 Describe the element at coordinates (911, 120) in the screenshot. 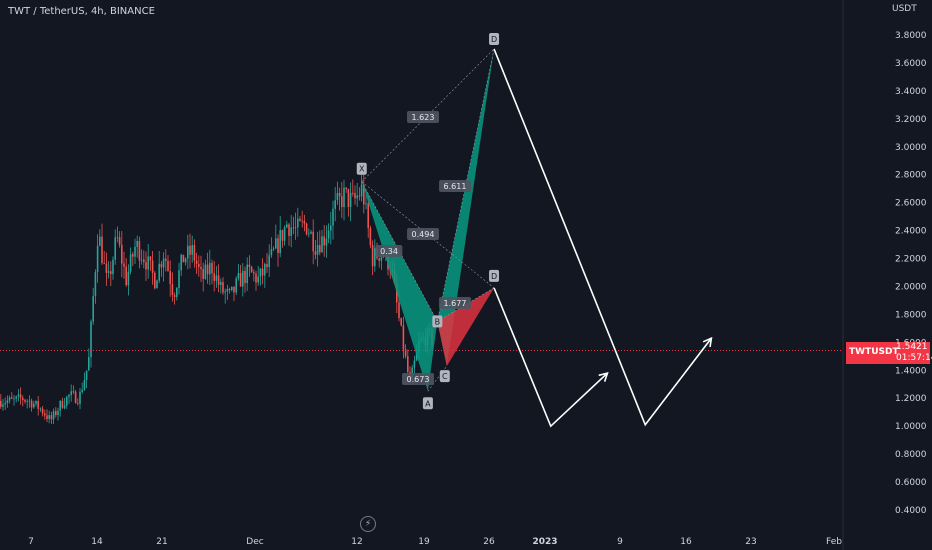

I see `y-tick-label: 3.2000` at that location.